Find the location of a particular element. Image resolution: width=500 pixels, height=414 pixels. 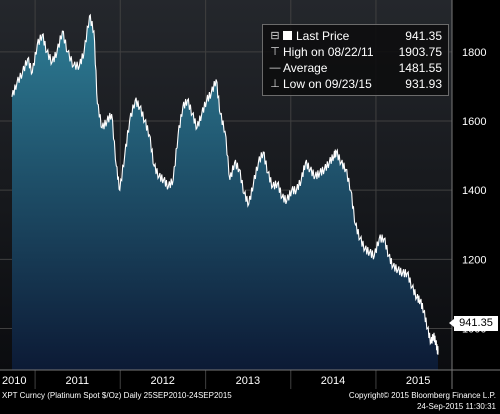

legend-value-last-price: 941.35 is located at coordinates (423, 36).